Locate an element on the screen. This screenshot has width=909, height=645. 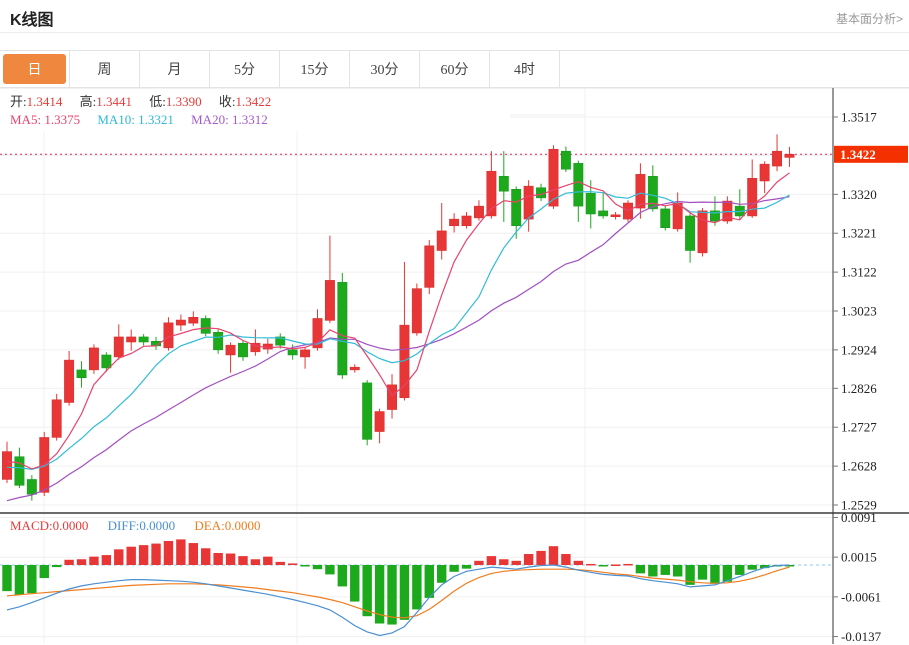
tab-day-active-pill: 日 is located at coordinates (34, 69).